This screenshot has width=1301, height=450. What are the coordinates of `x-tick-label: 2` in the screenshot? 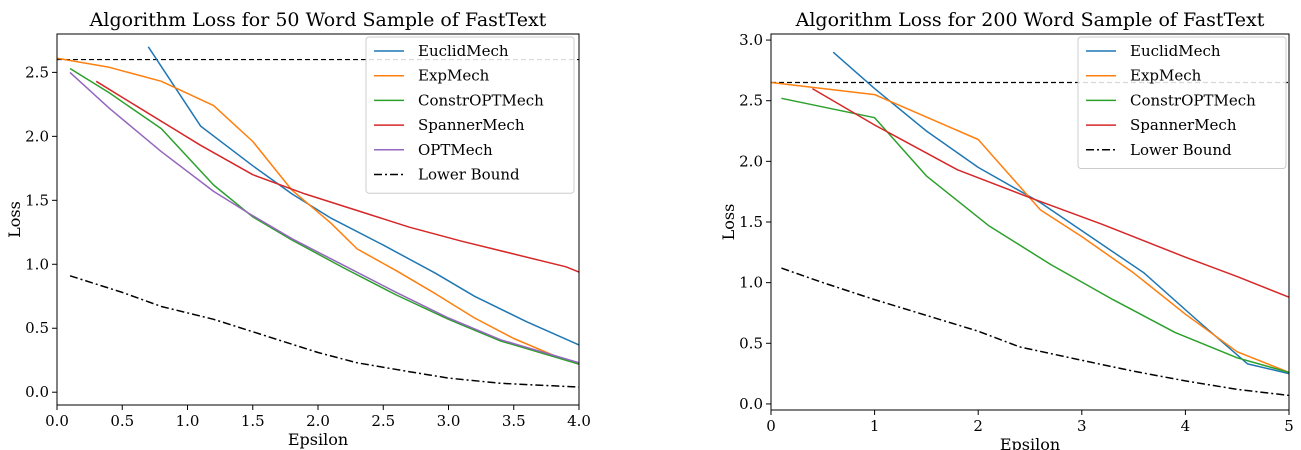 It's located at (978, 426).